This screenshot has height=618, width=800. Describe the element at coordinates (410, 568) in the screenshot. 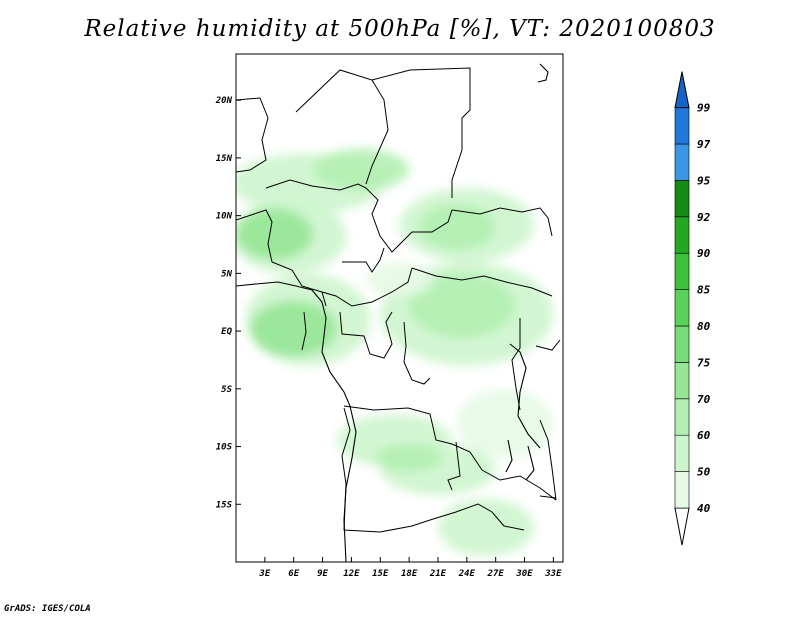

I see `longitude-ticks: 3E 6E 9E 12E 15E 18E 21E 24E 27E 30E 33E` at that location.